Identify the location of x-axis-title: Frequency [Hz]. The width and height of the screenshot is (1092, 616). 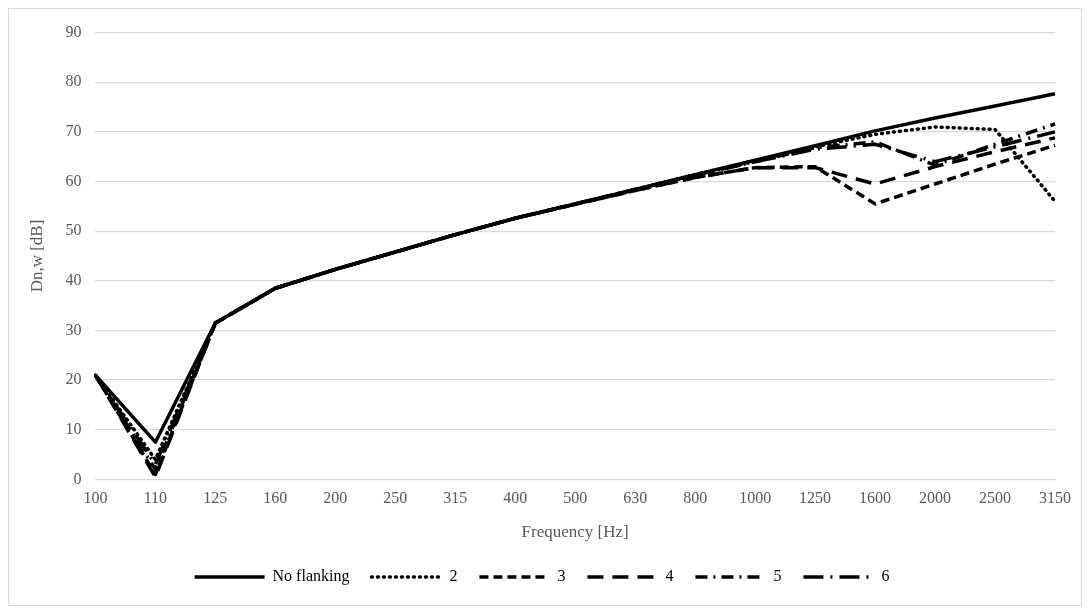
(575, 532).